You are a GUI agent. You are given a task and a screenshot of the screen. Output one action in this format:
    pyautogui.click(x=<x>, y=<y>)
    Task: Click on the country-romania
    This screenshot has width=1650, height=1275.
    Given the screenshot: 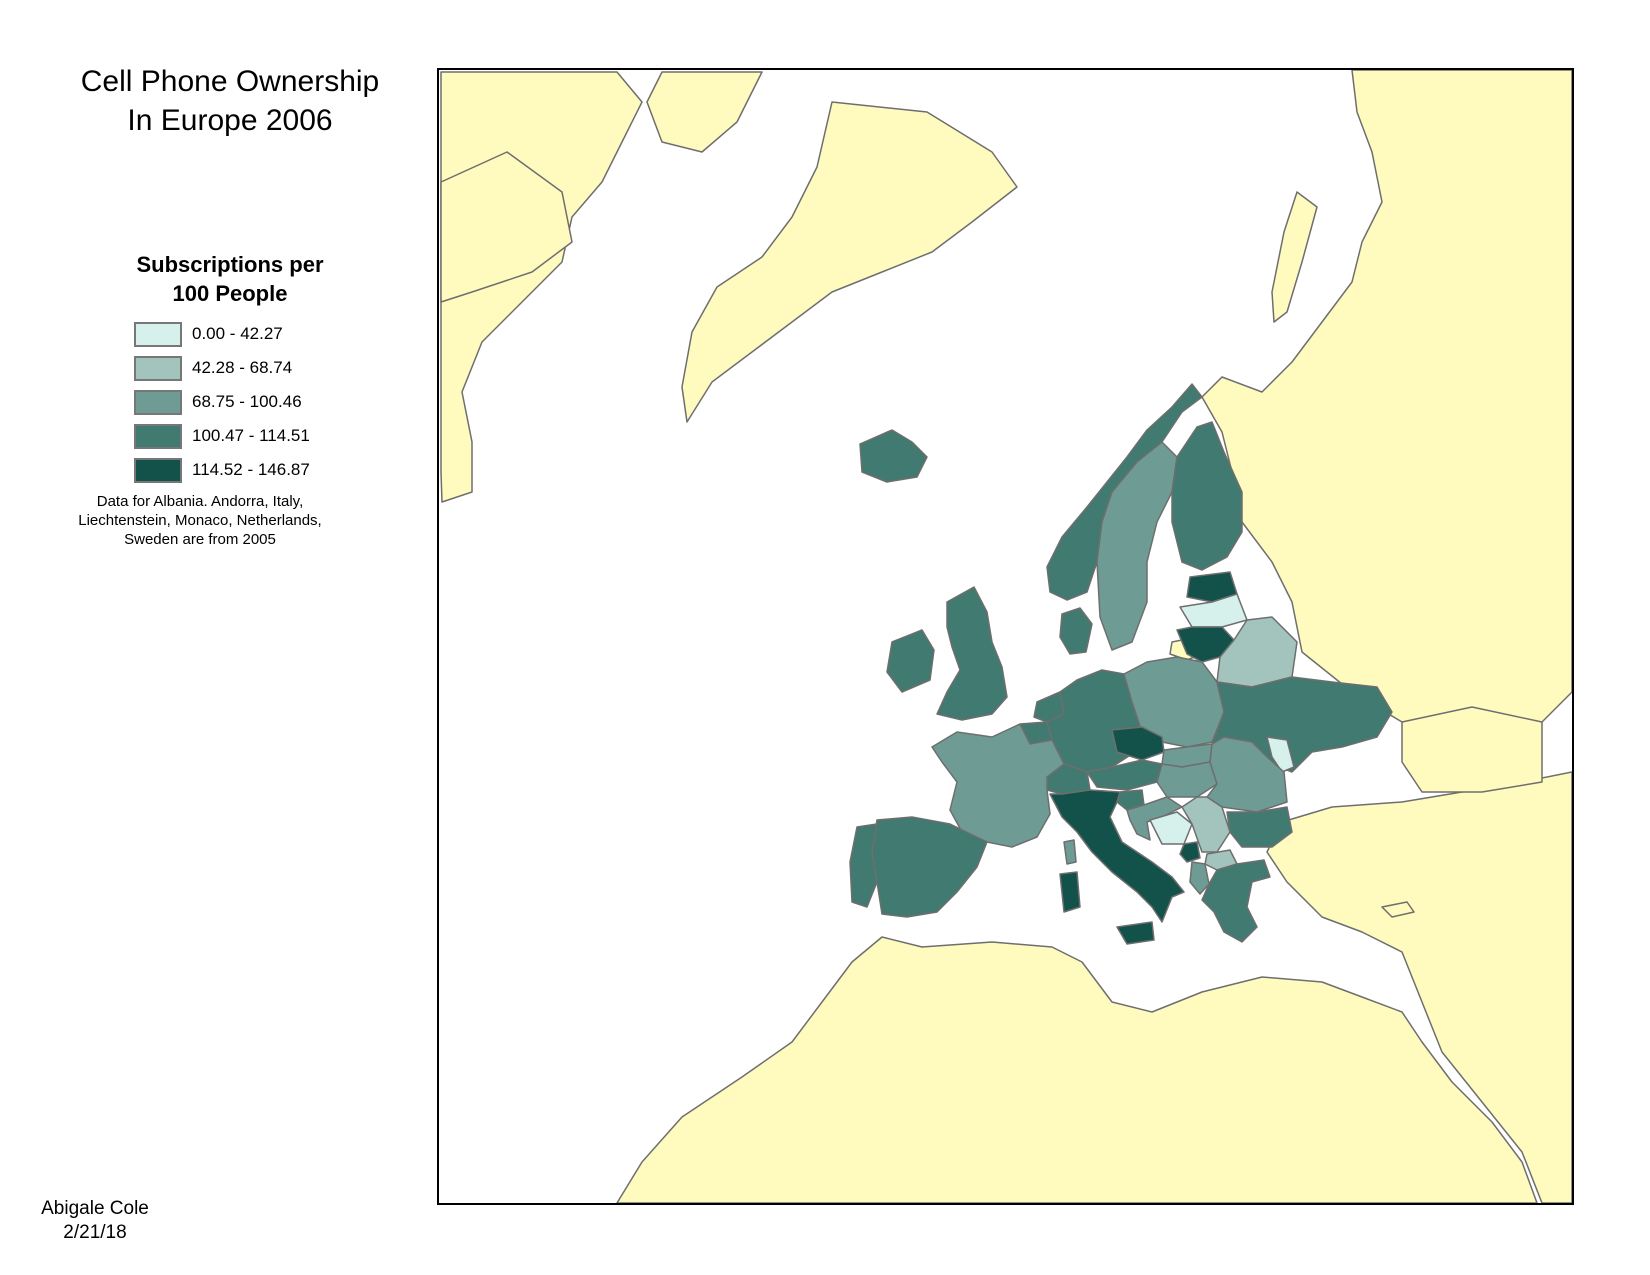 What is the action you would take?
    pyautogui.click(x=1247, y=774)
    